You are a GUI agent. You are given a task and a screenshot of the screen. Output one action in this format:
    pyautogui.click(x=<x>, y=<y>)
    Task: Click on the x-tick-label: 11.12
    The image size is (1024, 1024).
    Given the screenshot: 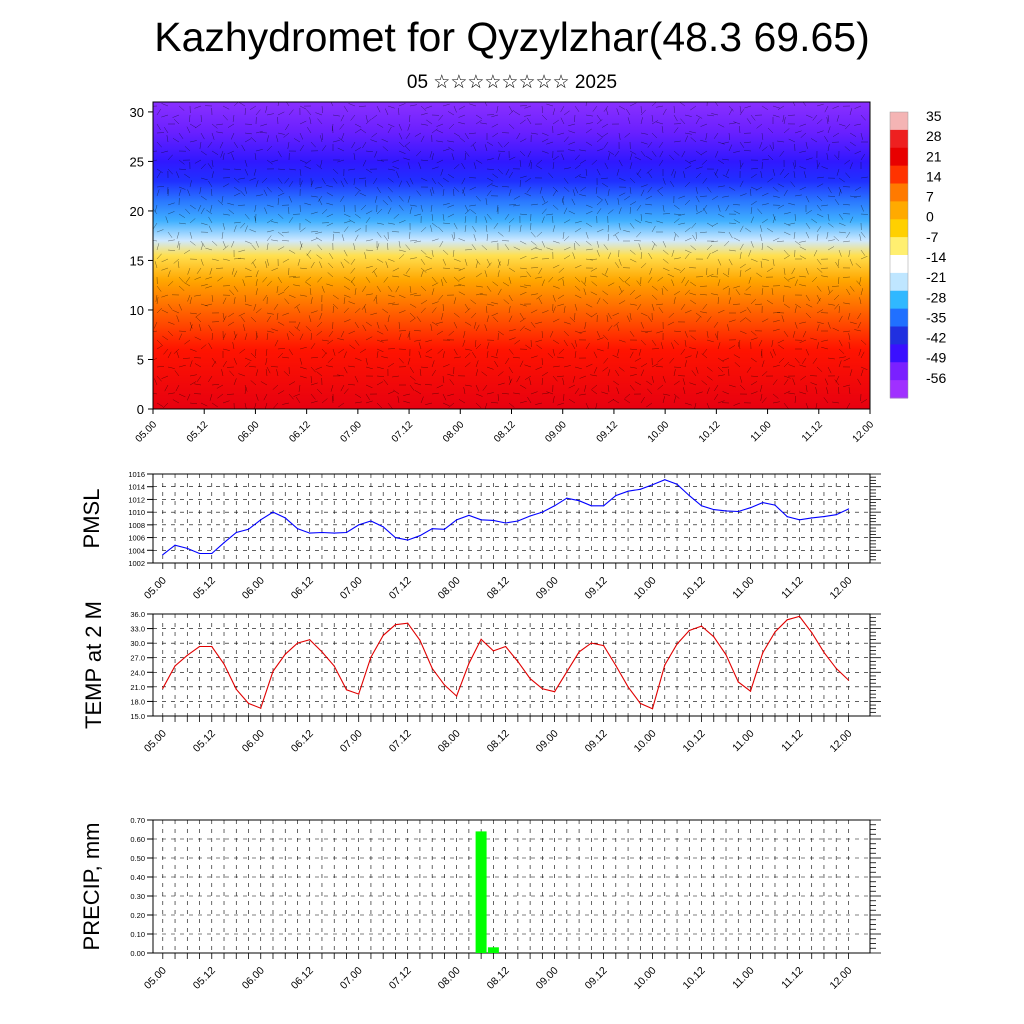 What is the action you would take?
    pyautogui.click(x=792, y=741)
    